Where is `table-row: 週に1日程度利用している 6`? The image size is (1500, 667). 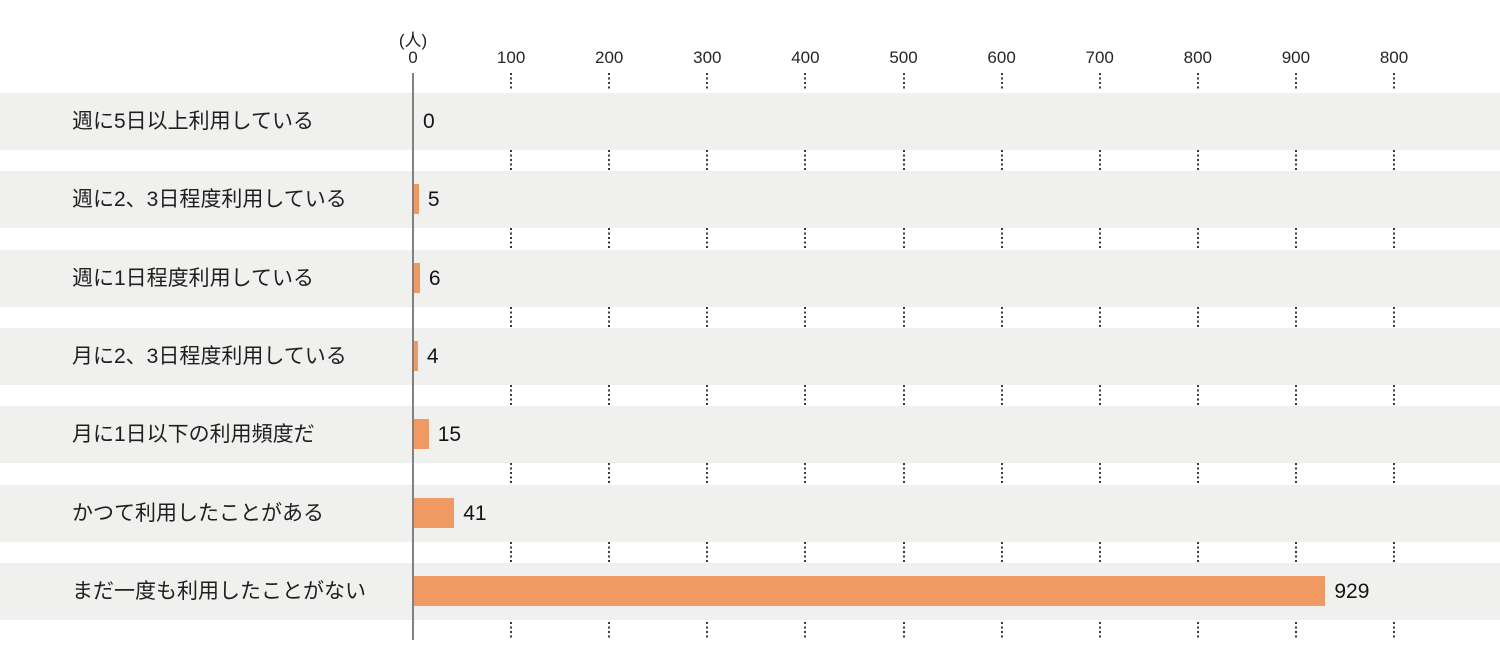 table-row: 週に1日程度利用している 6 is located at coordinates (750, 278).